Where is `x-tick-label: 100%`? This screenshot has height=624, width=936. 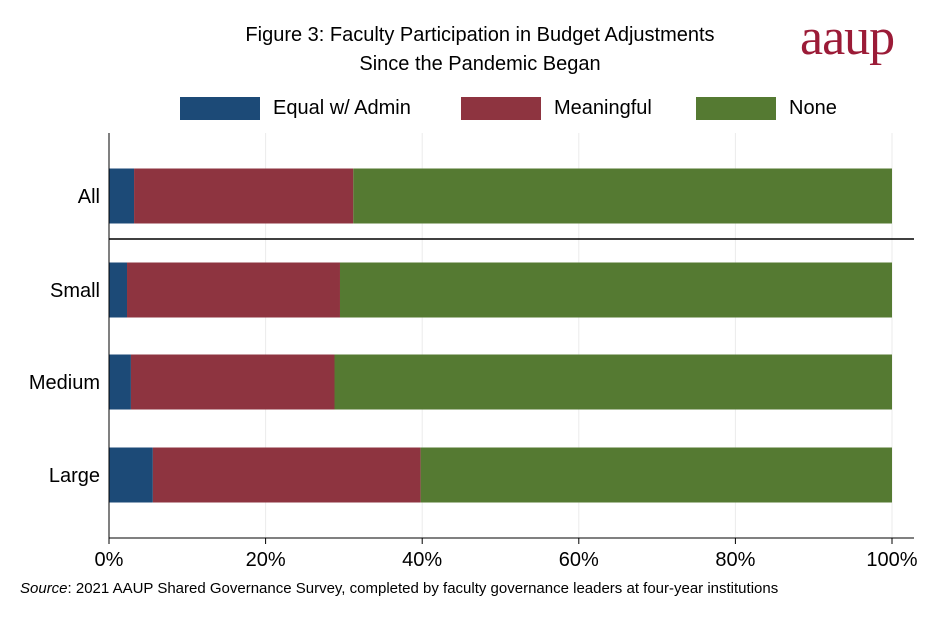 x-tick-label: 100% is located at coordinates (891, 560).